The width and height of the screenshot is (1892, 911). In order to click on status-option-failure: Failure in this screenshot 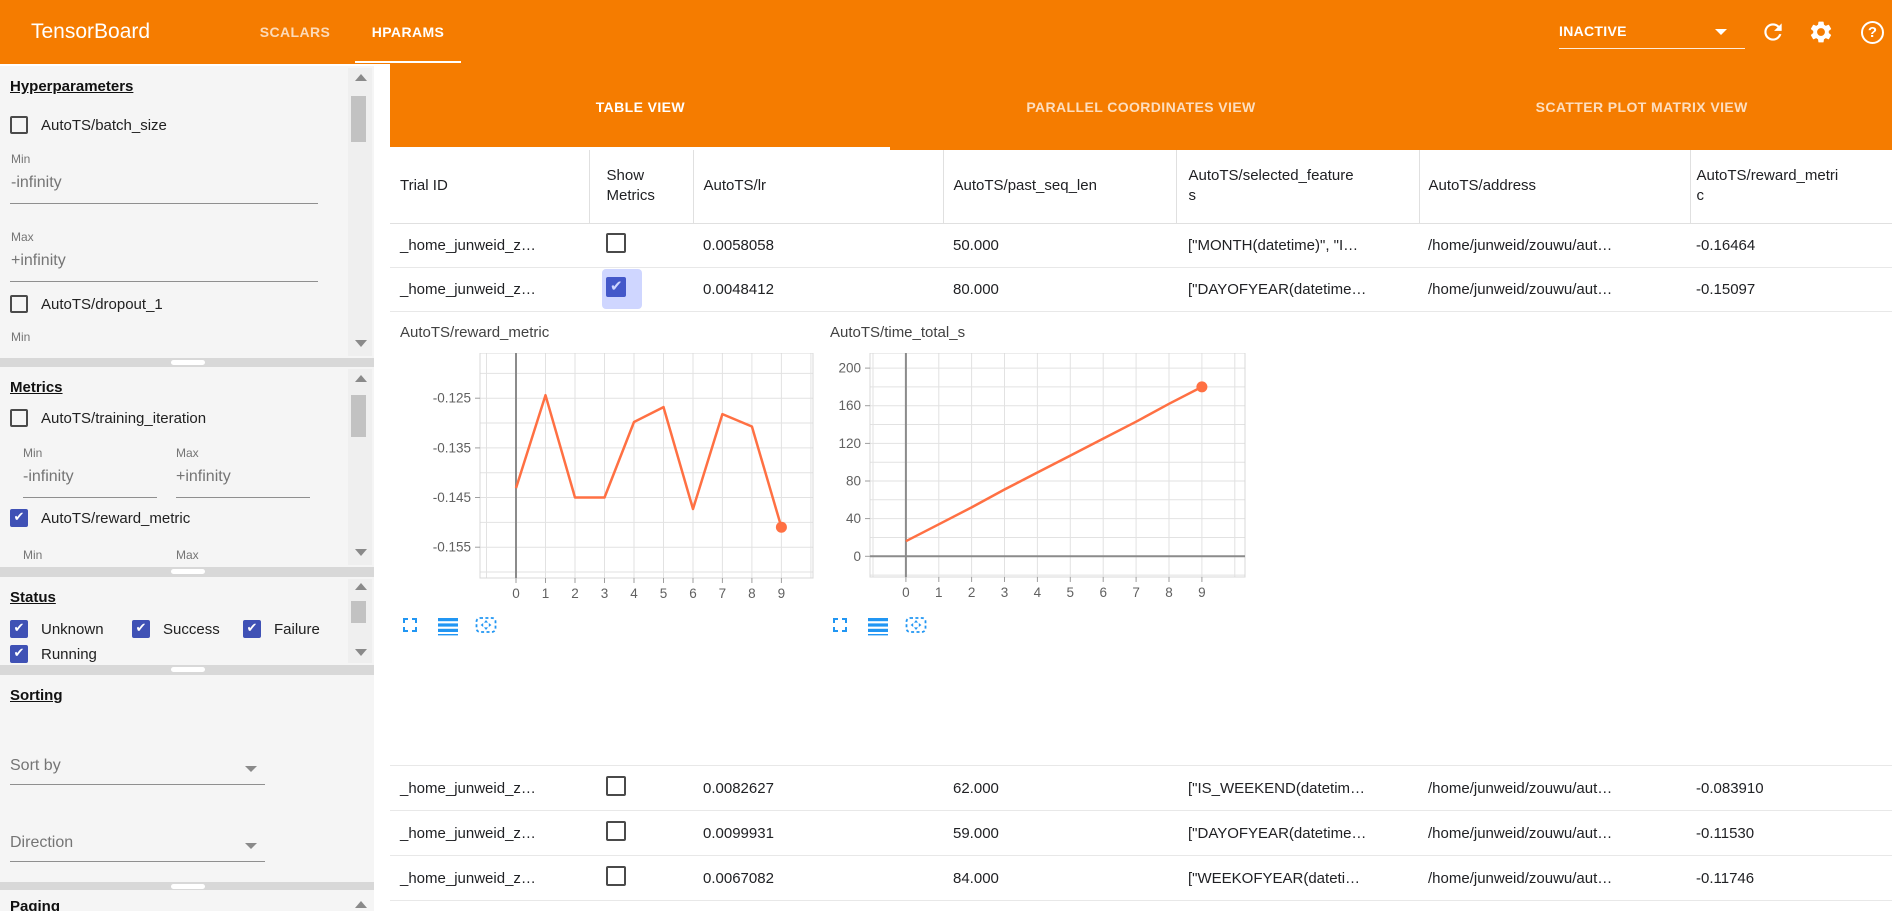, I will do `click(281, 629)`.